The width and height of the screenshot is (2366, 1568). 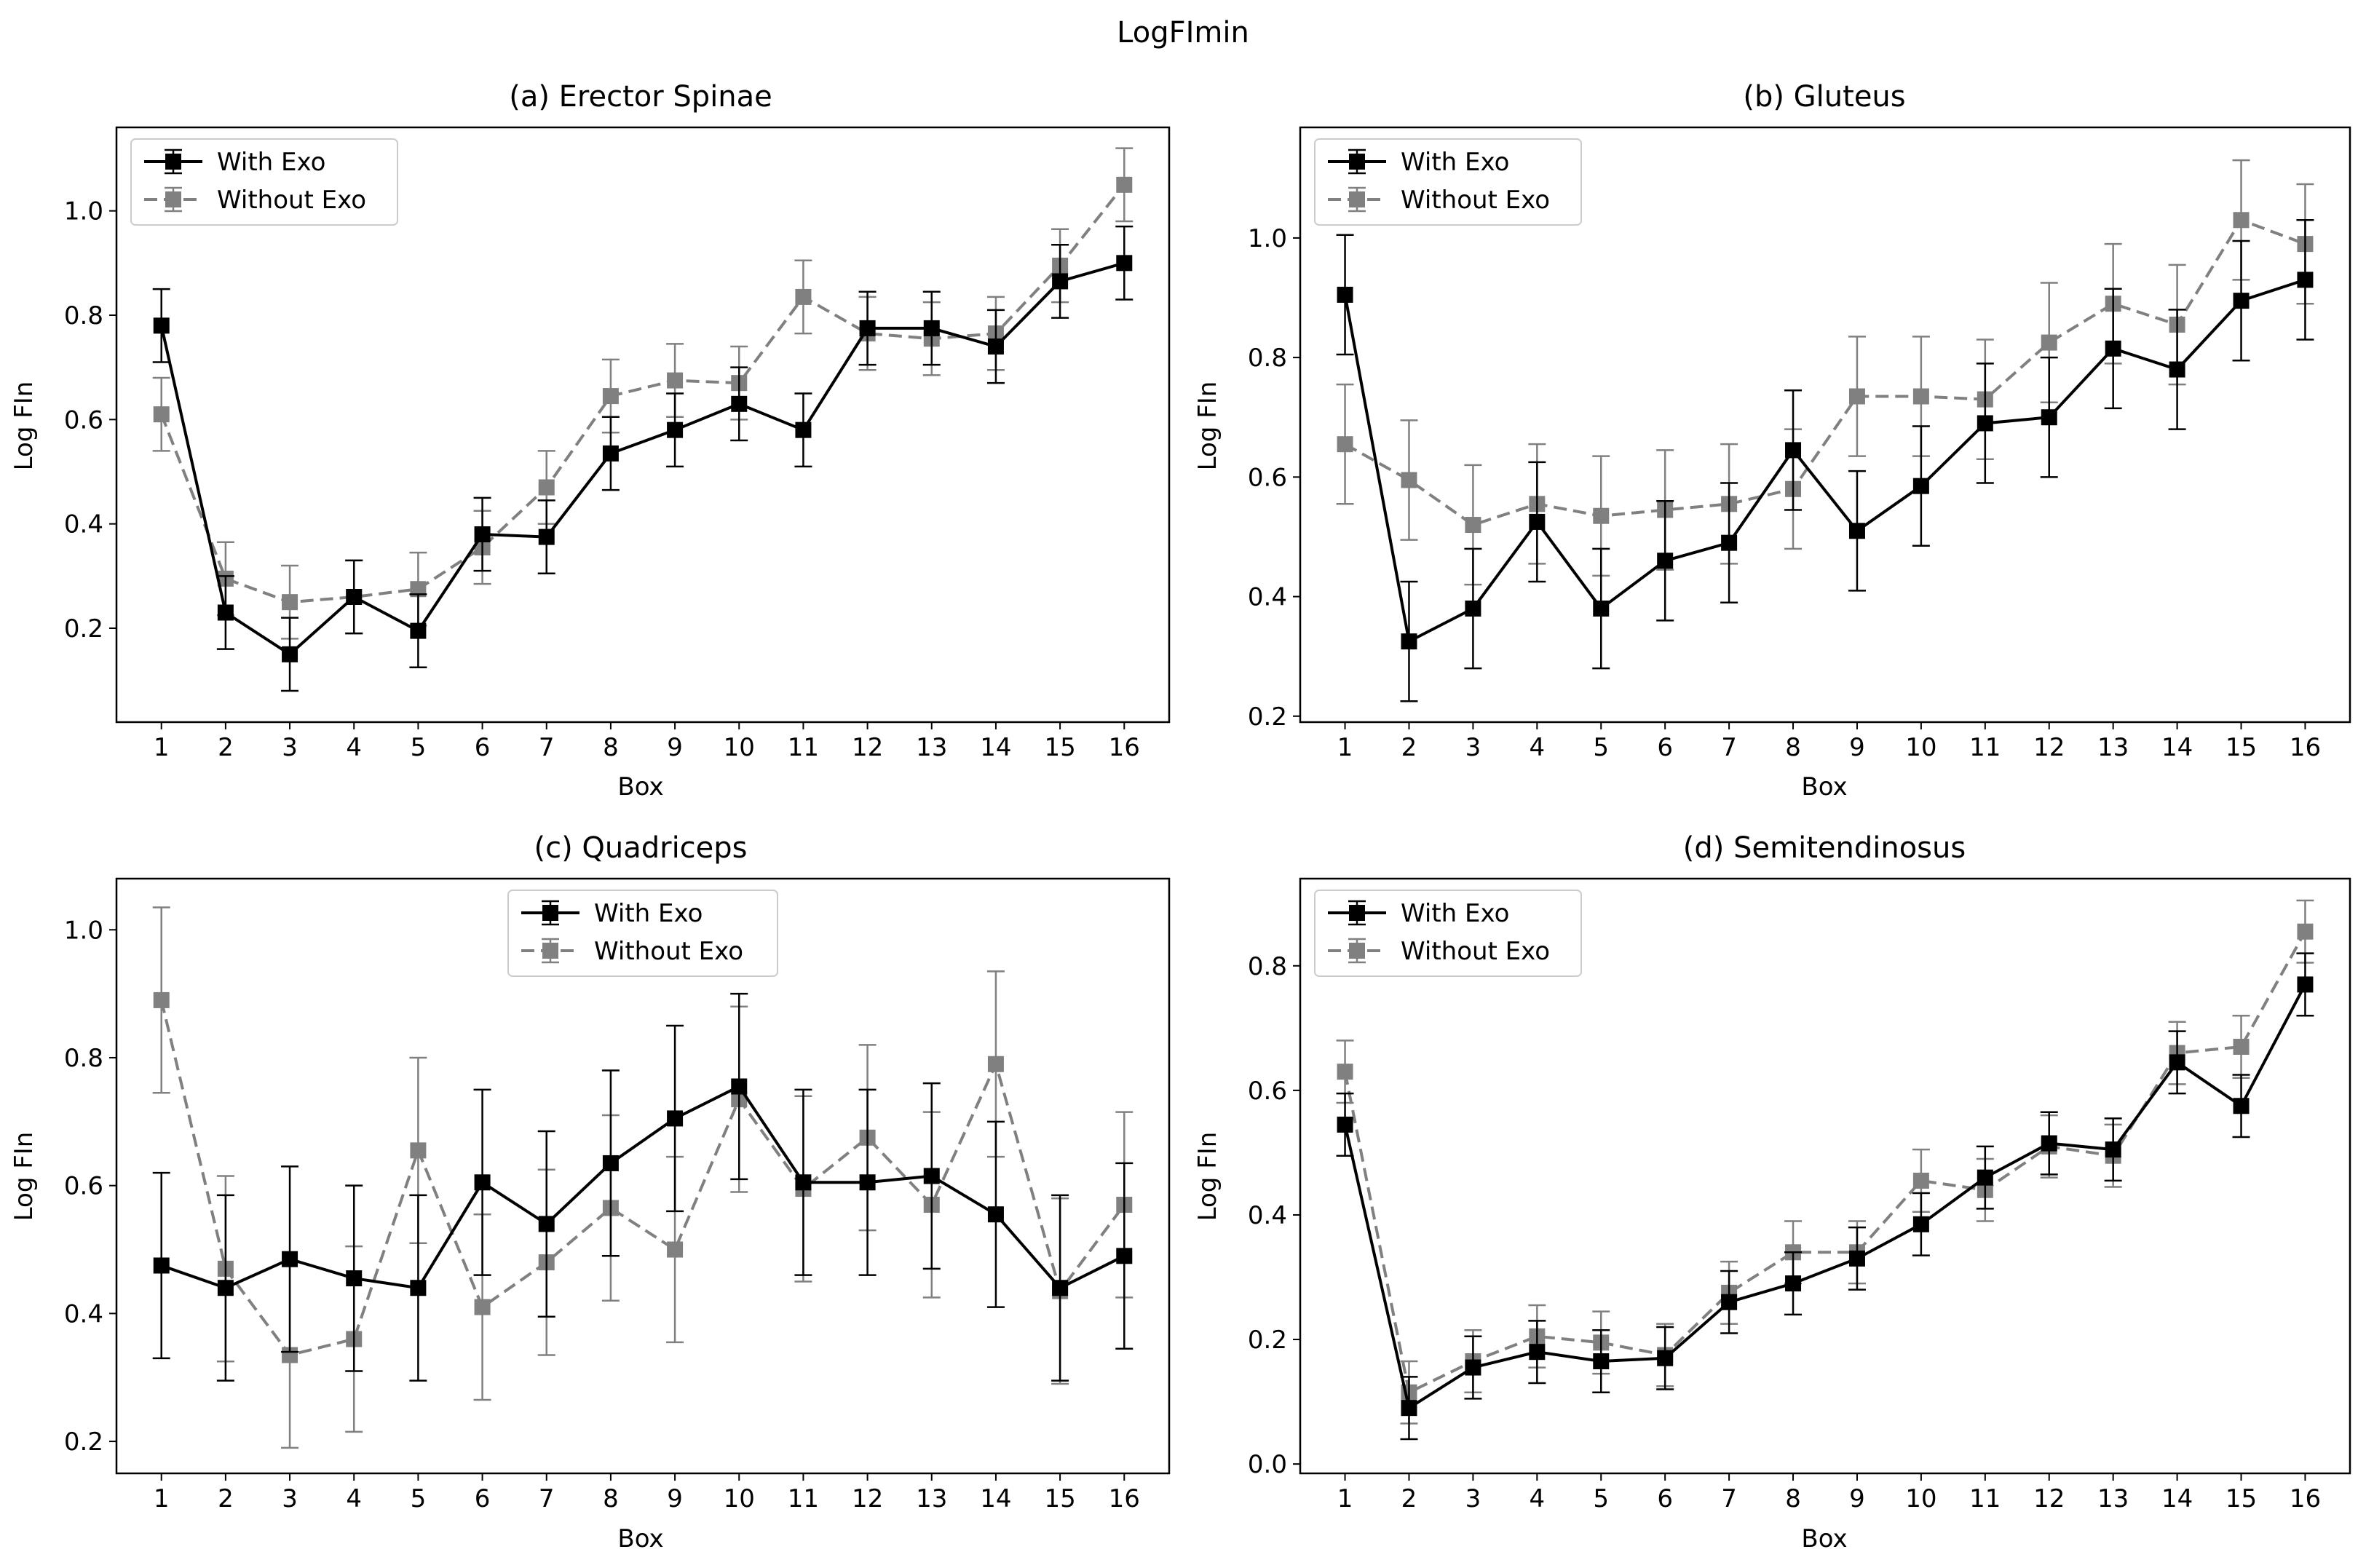 I want to click on panel-b-y-tick-label: 1.0, so click(x=1267, y=239).